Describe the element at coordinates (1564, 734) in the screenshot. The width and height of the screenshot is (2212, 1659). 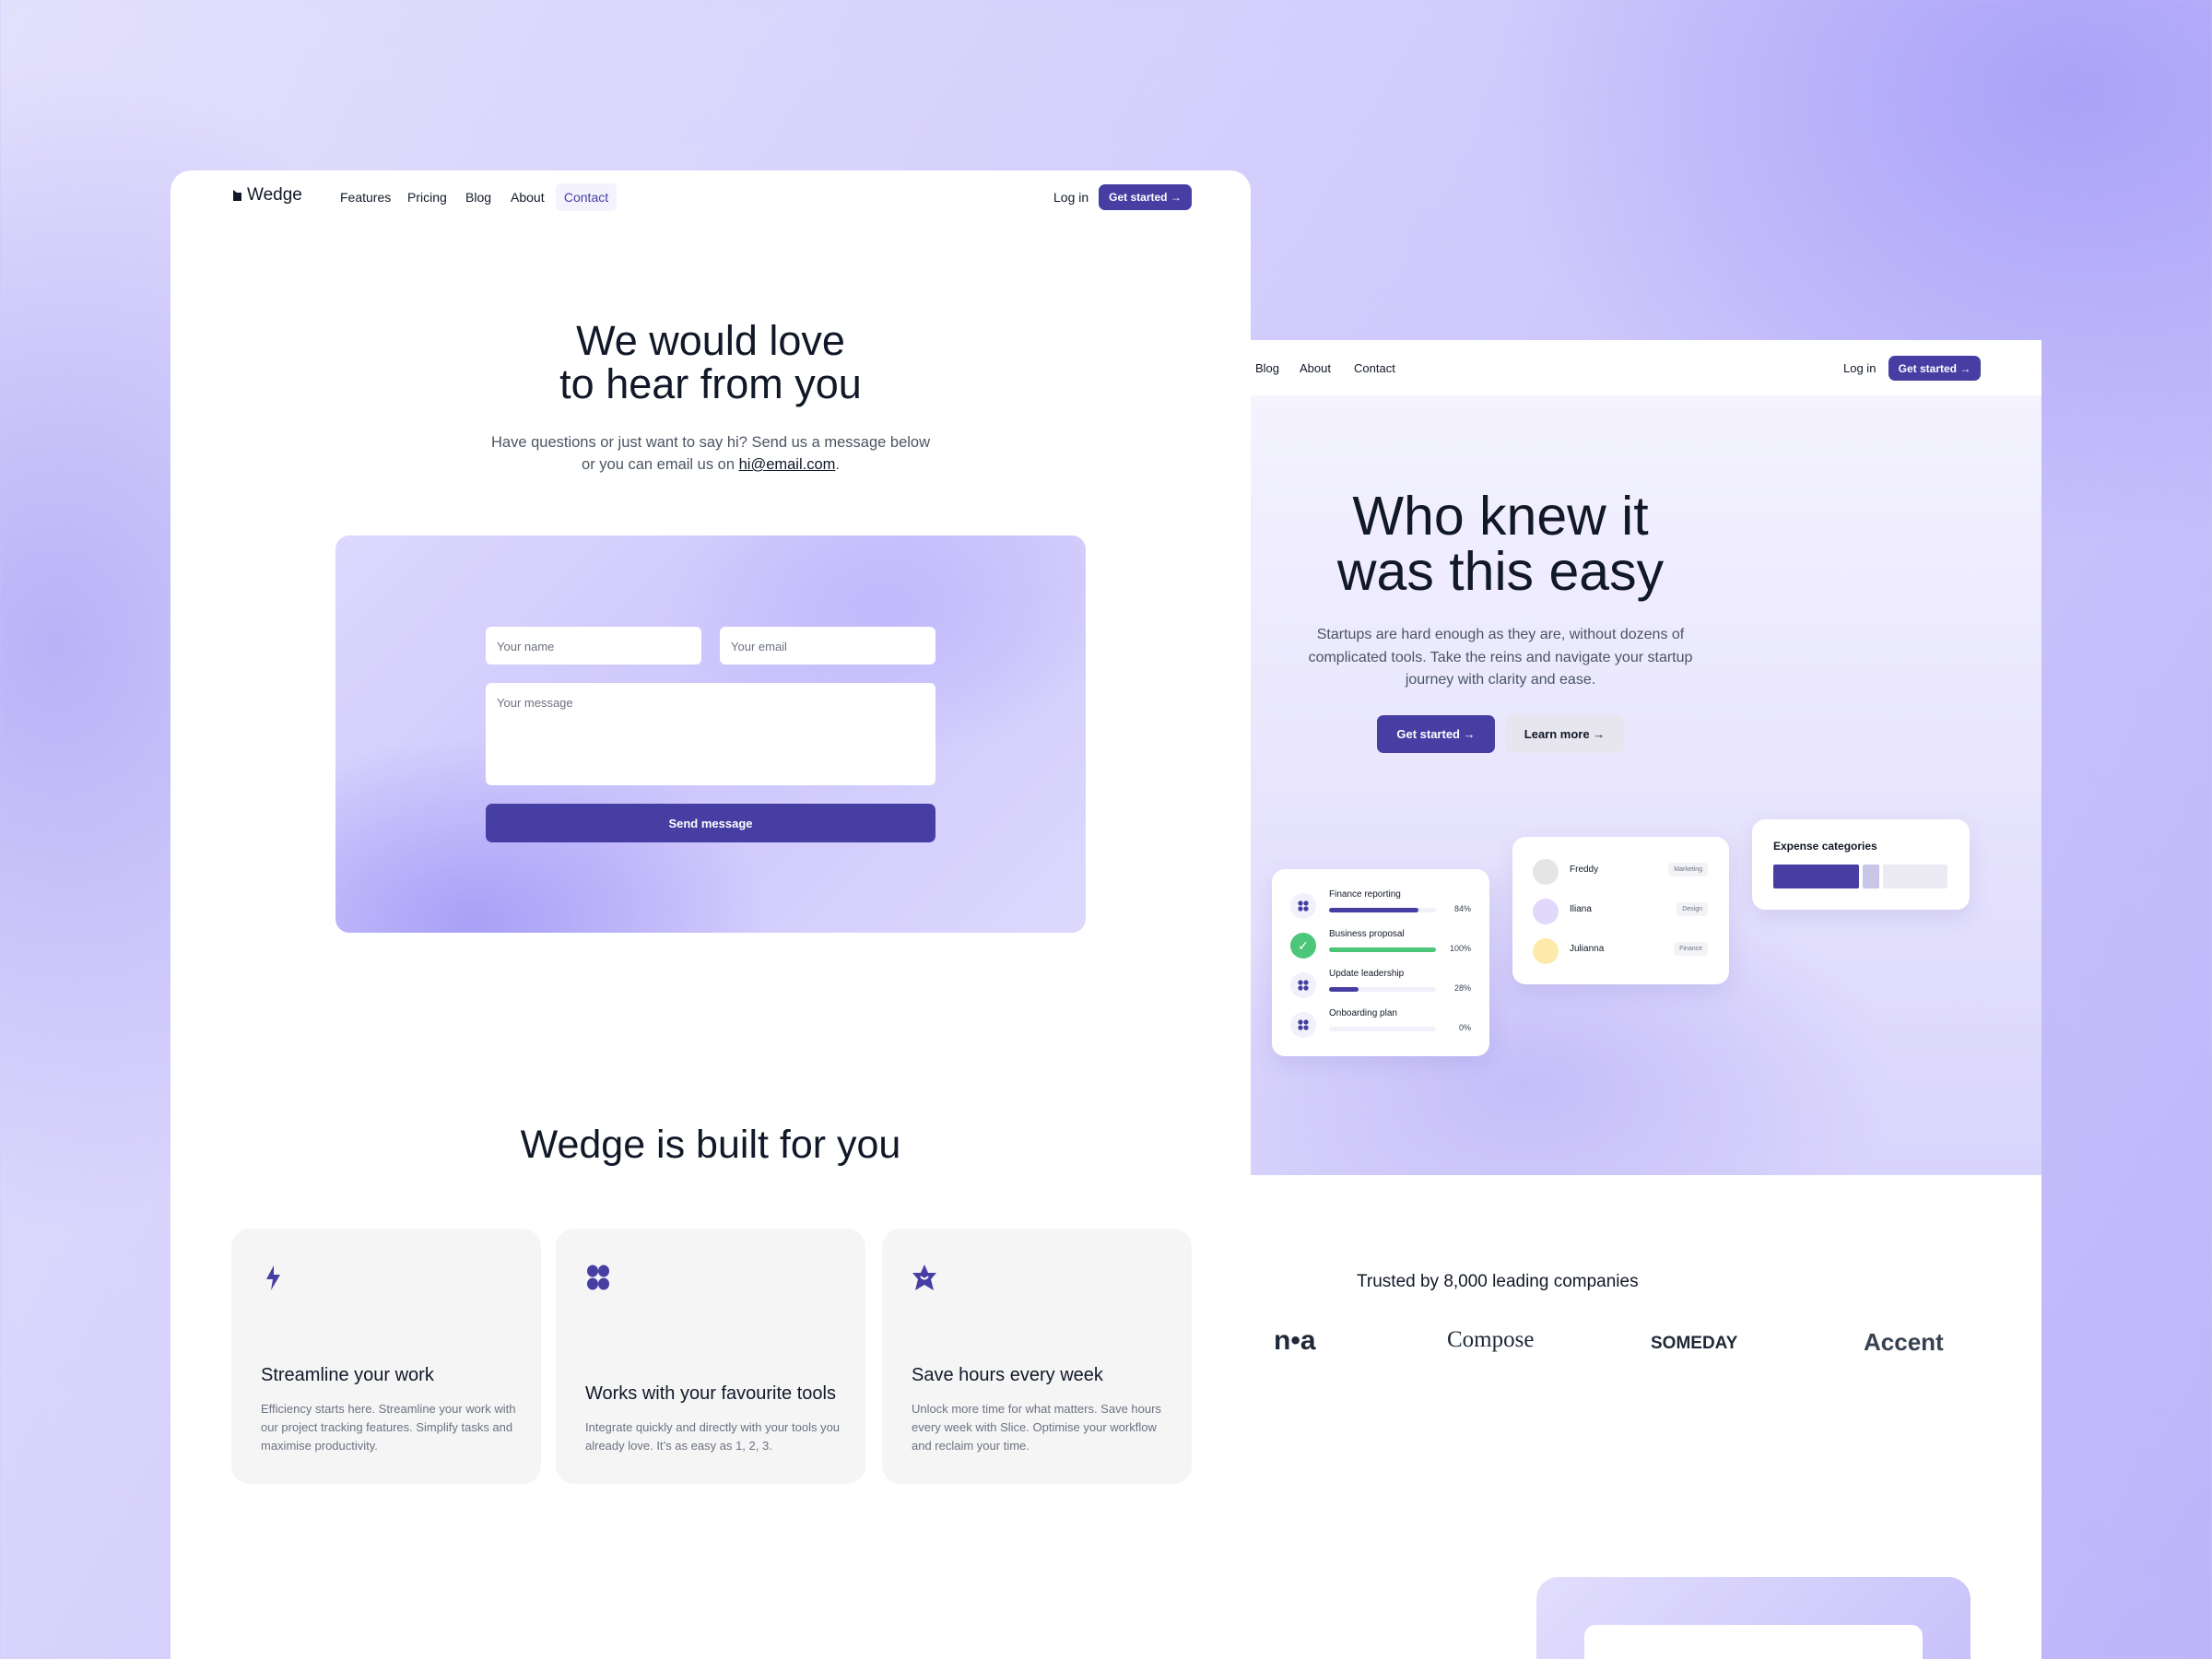
I see `learn-more-button: Learn more →` at that location.